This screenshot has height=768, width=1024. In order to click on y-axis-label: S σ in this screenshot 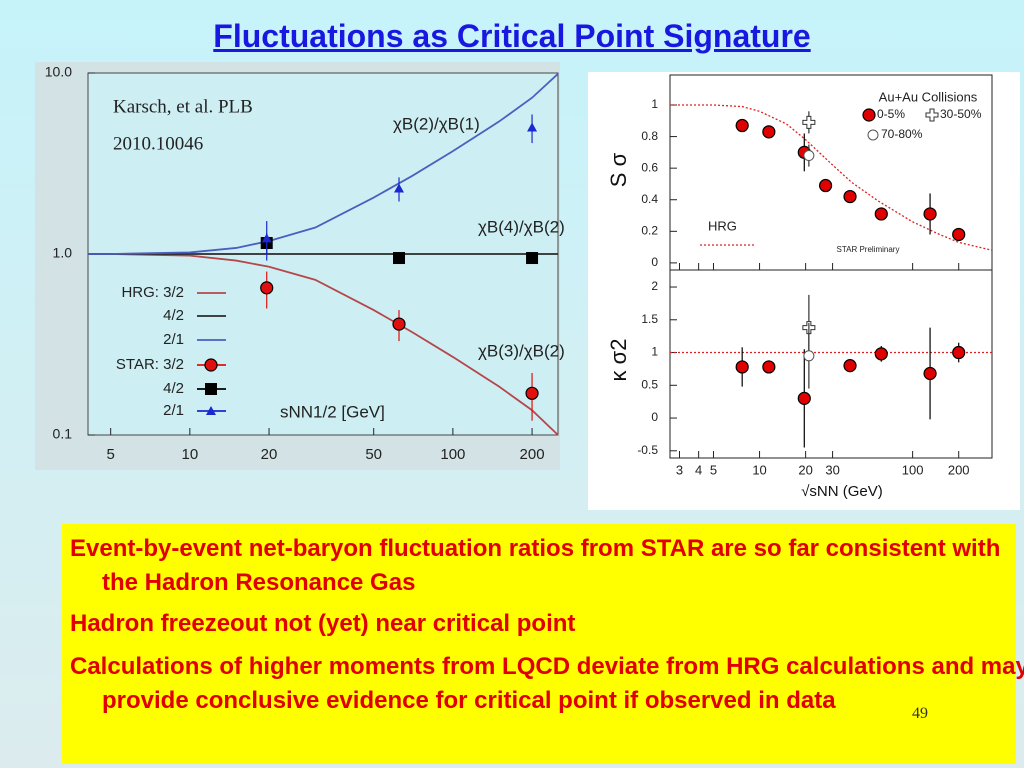, I will do `click(618, 169)`.